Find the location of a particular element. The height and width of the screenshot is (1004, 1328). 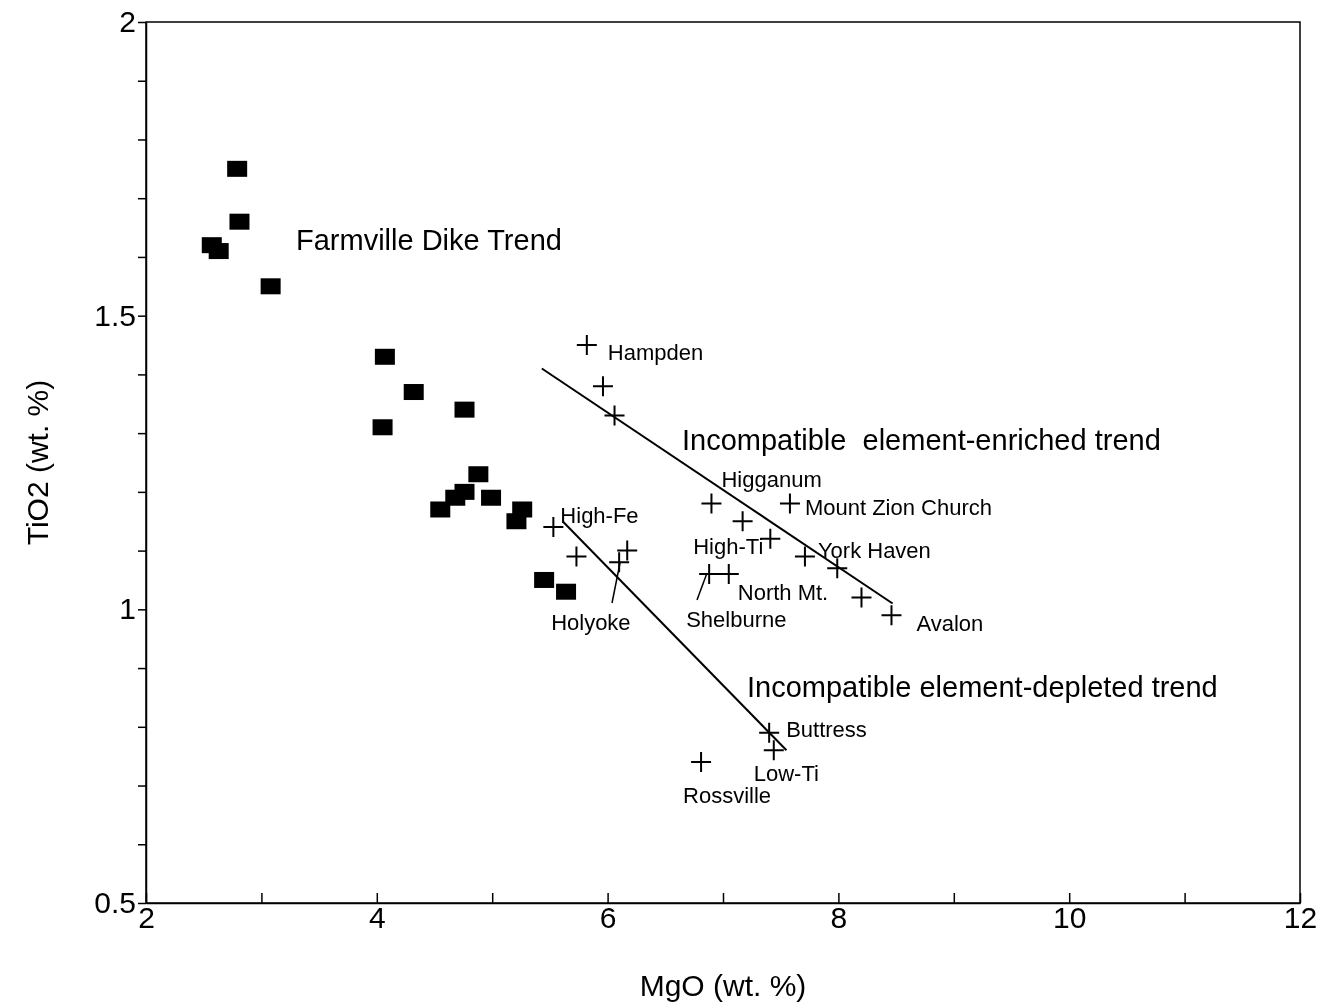

annotation: High-Ti is located at coordinates (728, 546).